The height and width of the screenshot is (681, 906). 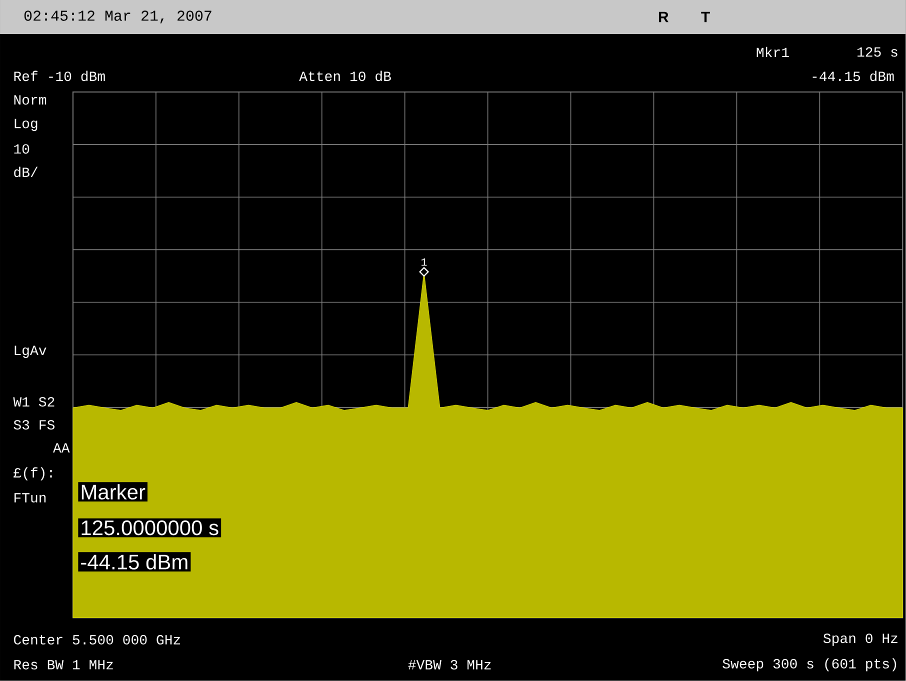 What do you see at coordinates (705, 17) in the screenshot?
I see `text: T` at bounding box center [705, 17].